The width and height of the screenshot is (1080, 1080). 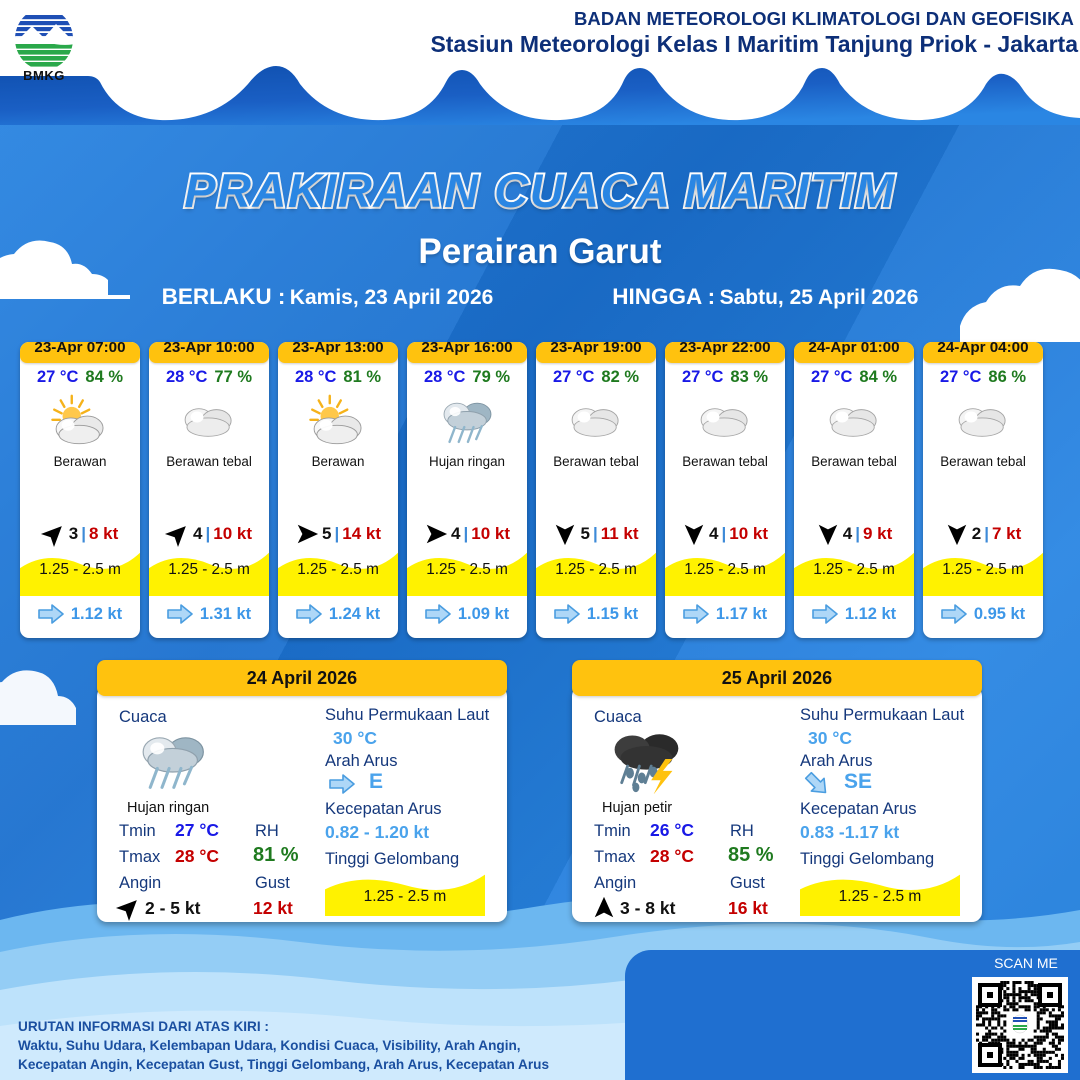 What do you see at coordinates (103, 533) in the screenshot?
I see `wind-speed: 8 kt` at bounding box center [103, 533].